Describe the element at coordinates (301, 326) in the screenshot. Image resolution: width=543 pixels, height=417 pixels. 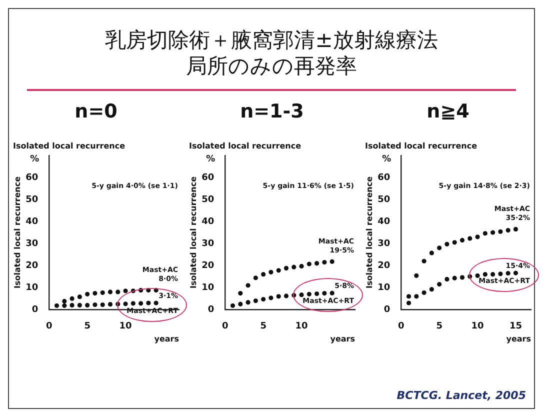
I see `x-tick-label: 10` at that location.